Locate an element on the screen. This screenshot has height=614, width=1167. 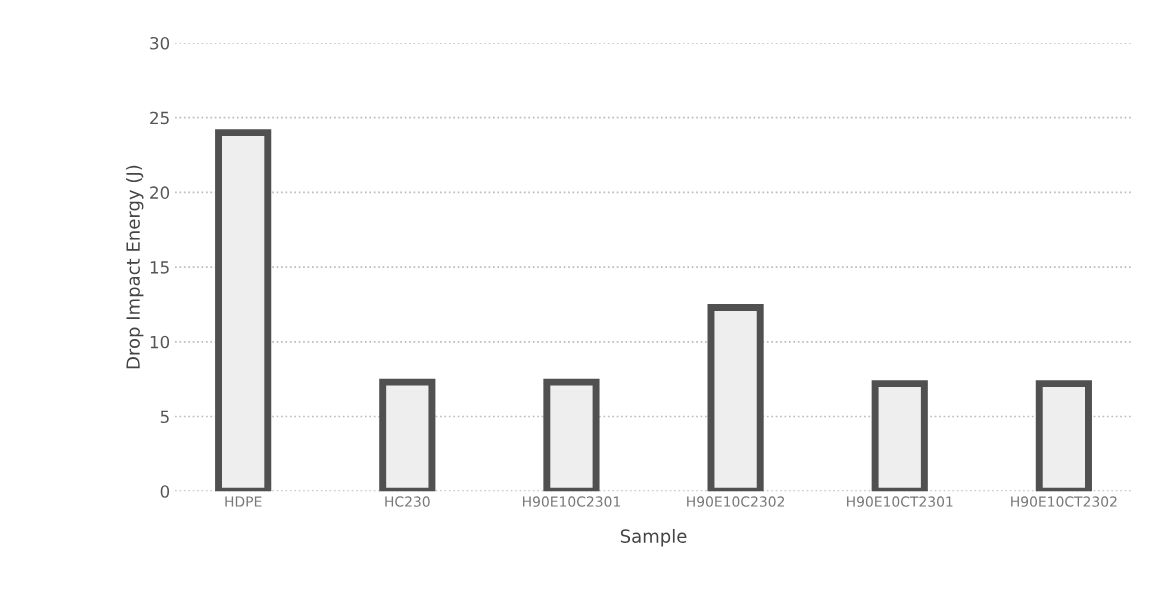
x-tick-label: HDPE is located at coordinates (243, 501).